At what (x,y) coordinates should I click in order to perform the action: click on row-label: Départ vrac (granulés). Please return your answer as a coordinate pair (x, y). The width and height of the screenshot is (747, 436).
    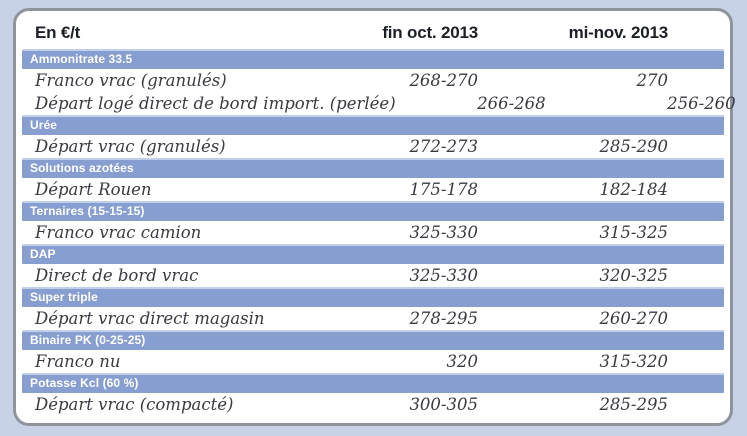
    Looking at the image, I should click on (130, 146).